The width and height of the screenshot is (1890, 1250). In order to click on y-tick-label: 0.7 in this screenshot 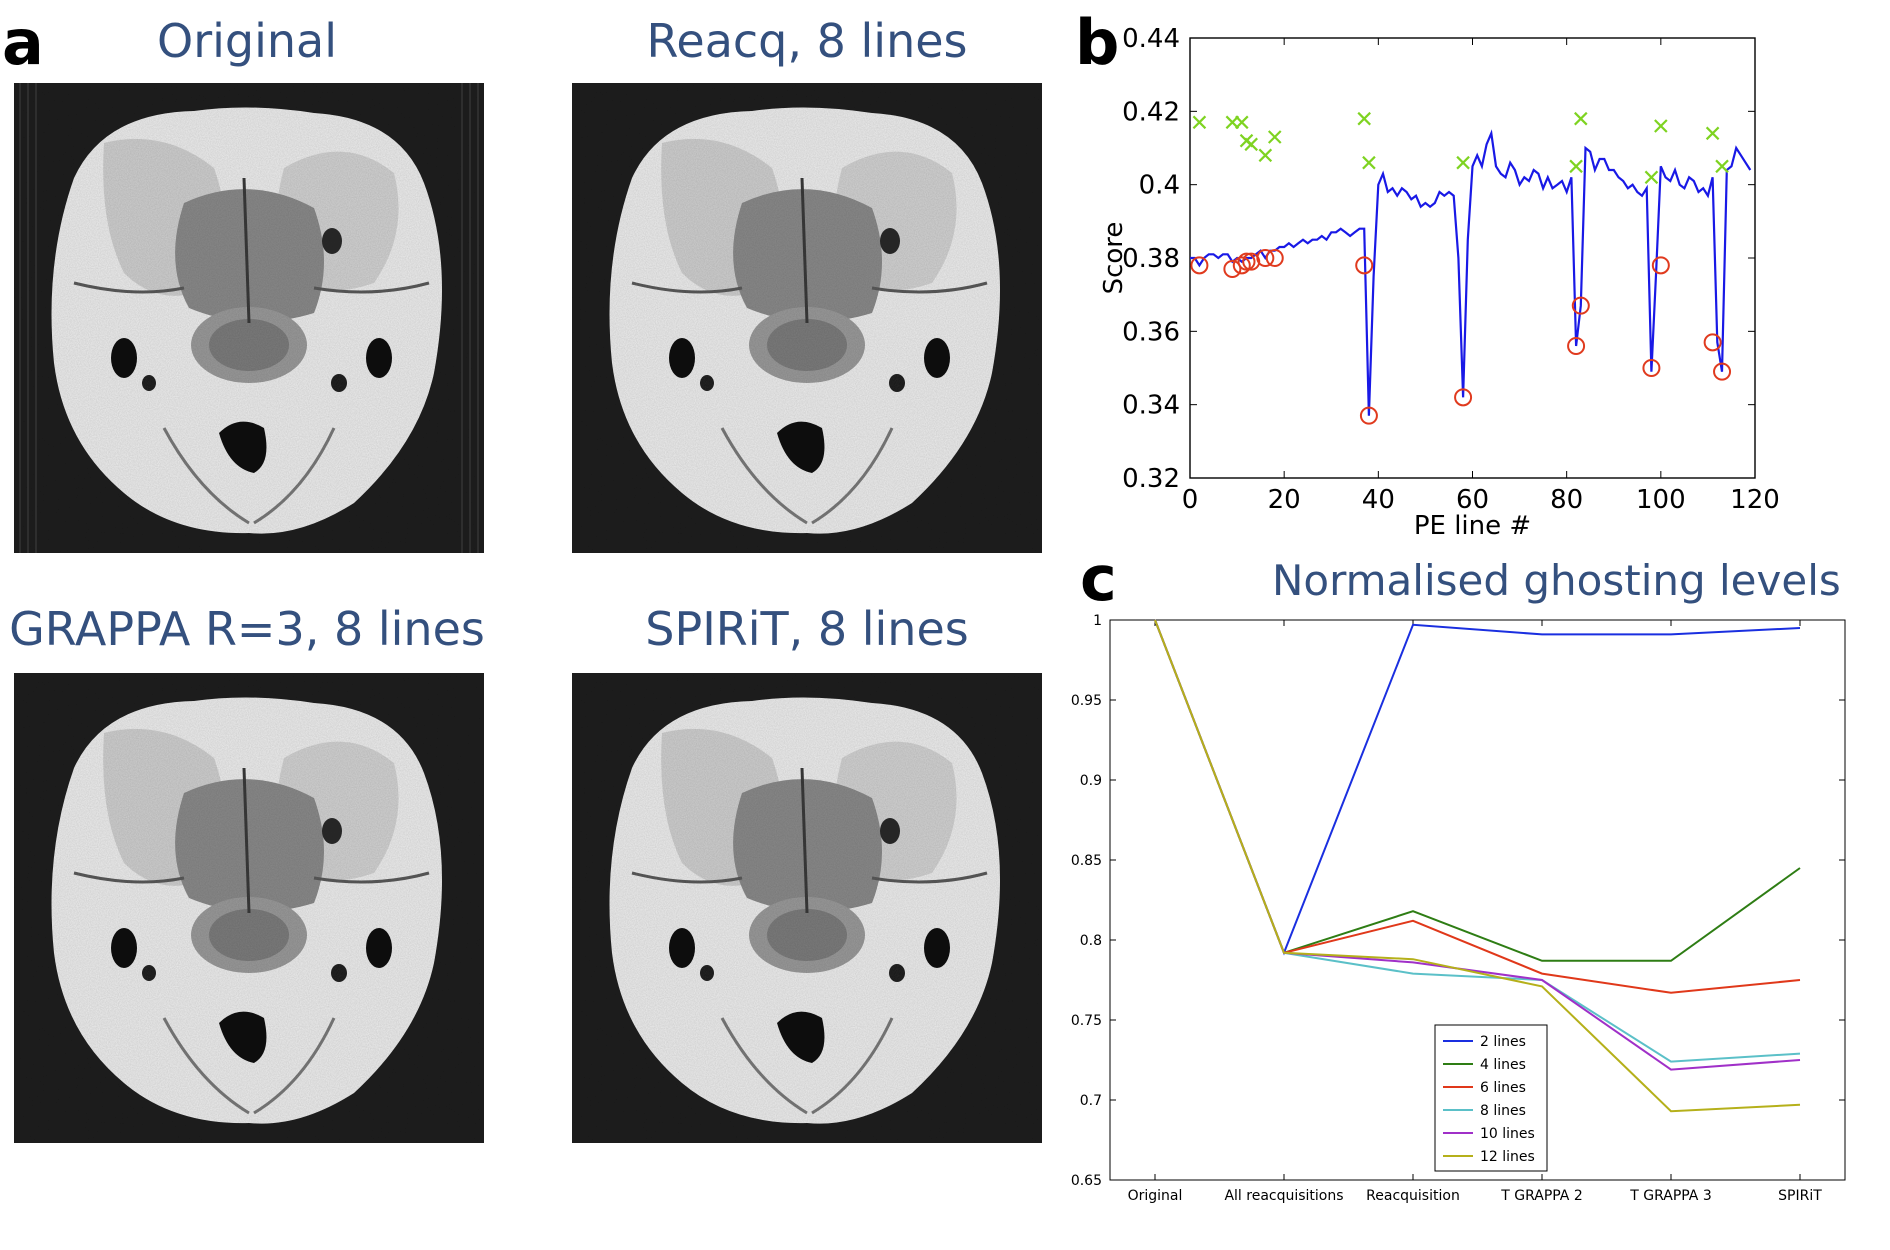, I will do `click(1091, 1101)`.